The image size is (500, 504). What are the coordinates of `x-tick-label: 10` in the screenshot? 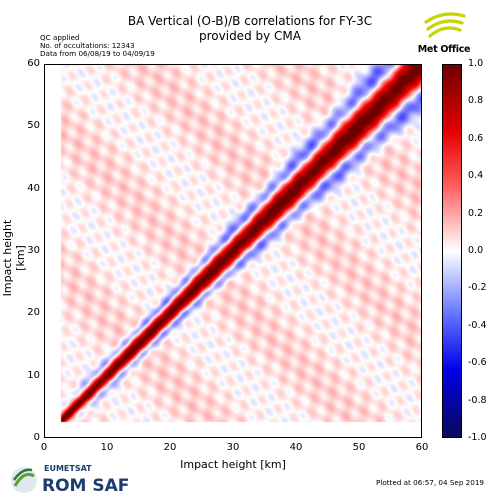 It's located at (107, 447).